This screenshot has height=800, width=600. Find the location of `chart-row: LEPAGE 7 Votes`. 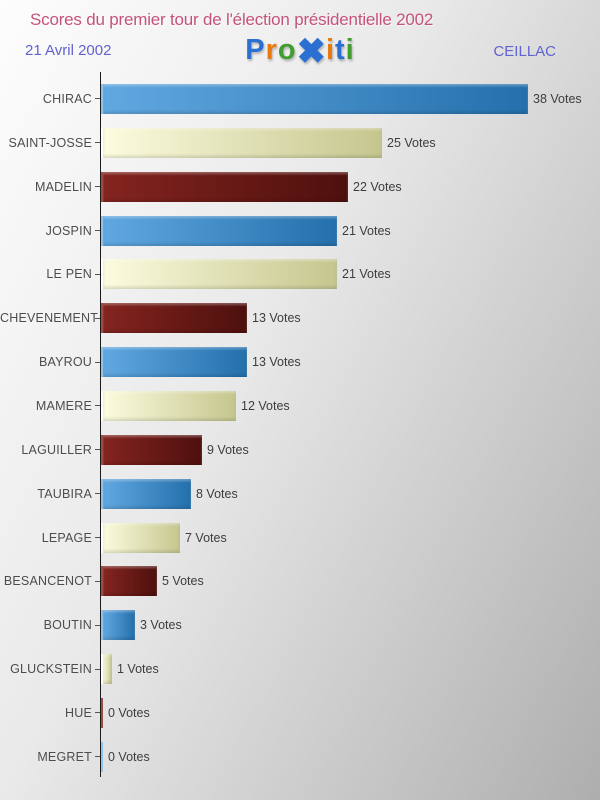

chart-row: LEPAGE 7 Votes is located at coordinates (300, 538).